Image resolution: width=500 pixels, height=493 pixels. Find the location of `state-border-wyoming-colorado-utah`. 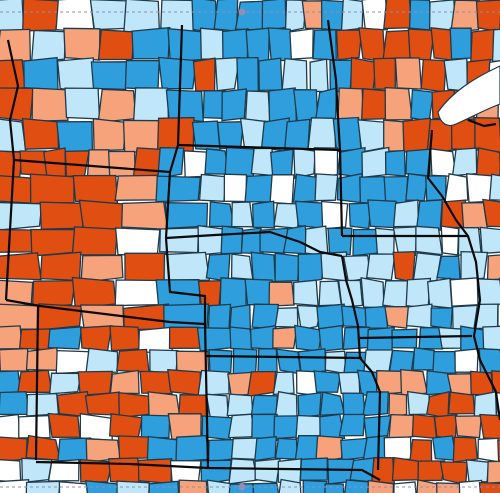

state-border-wyoming-colorado-utah is located at coordinates (105, 312).